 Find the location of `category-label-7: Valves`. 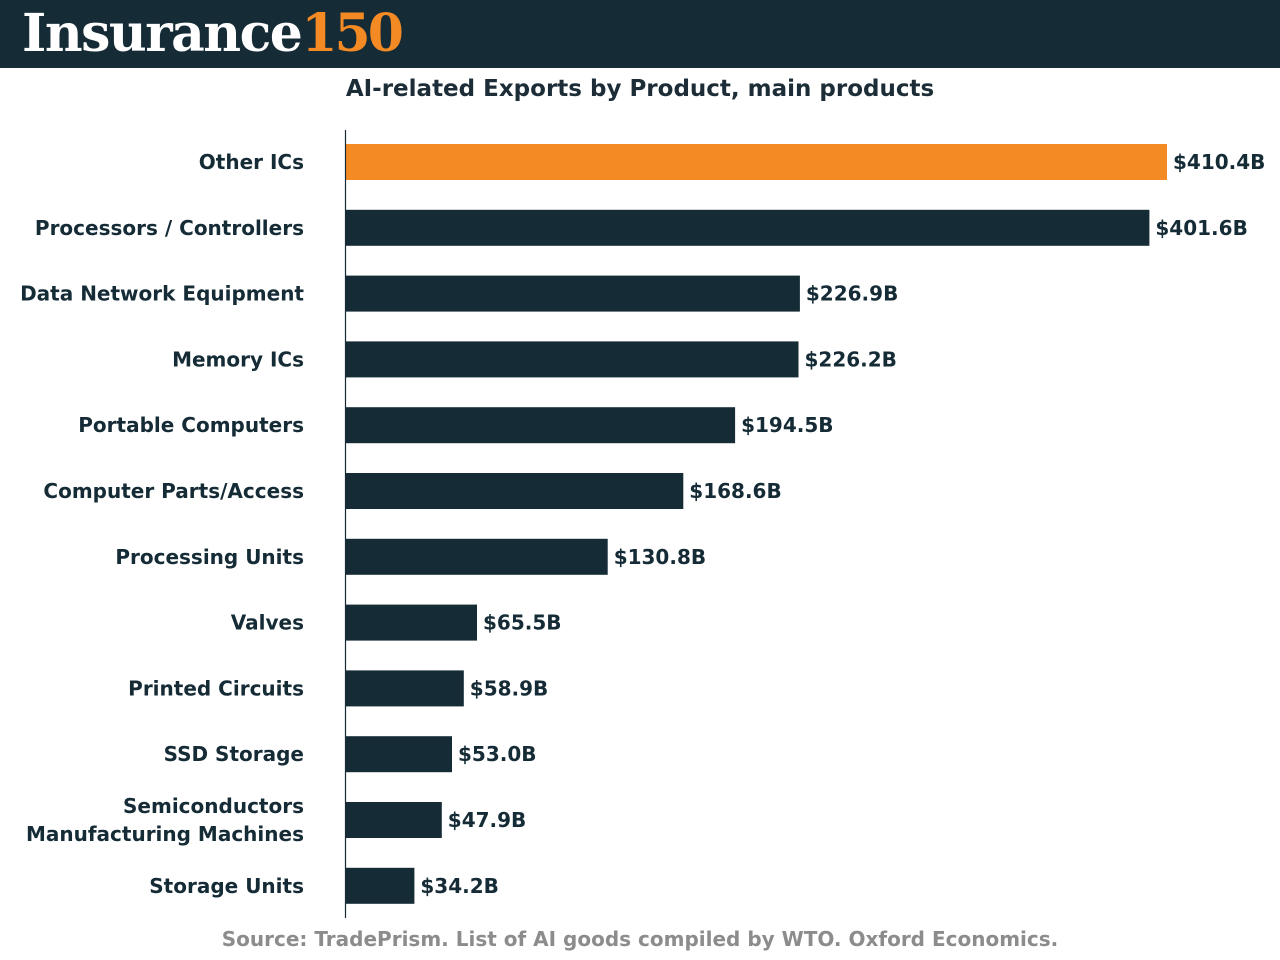

category-label-7: Valves is located at coordinates (267, 623).